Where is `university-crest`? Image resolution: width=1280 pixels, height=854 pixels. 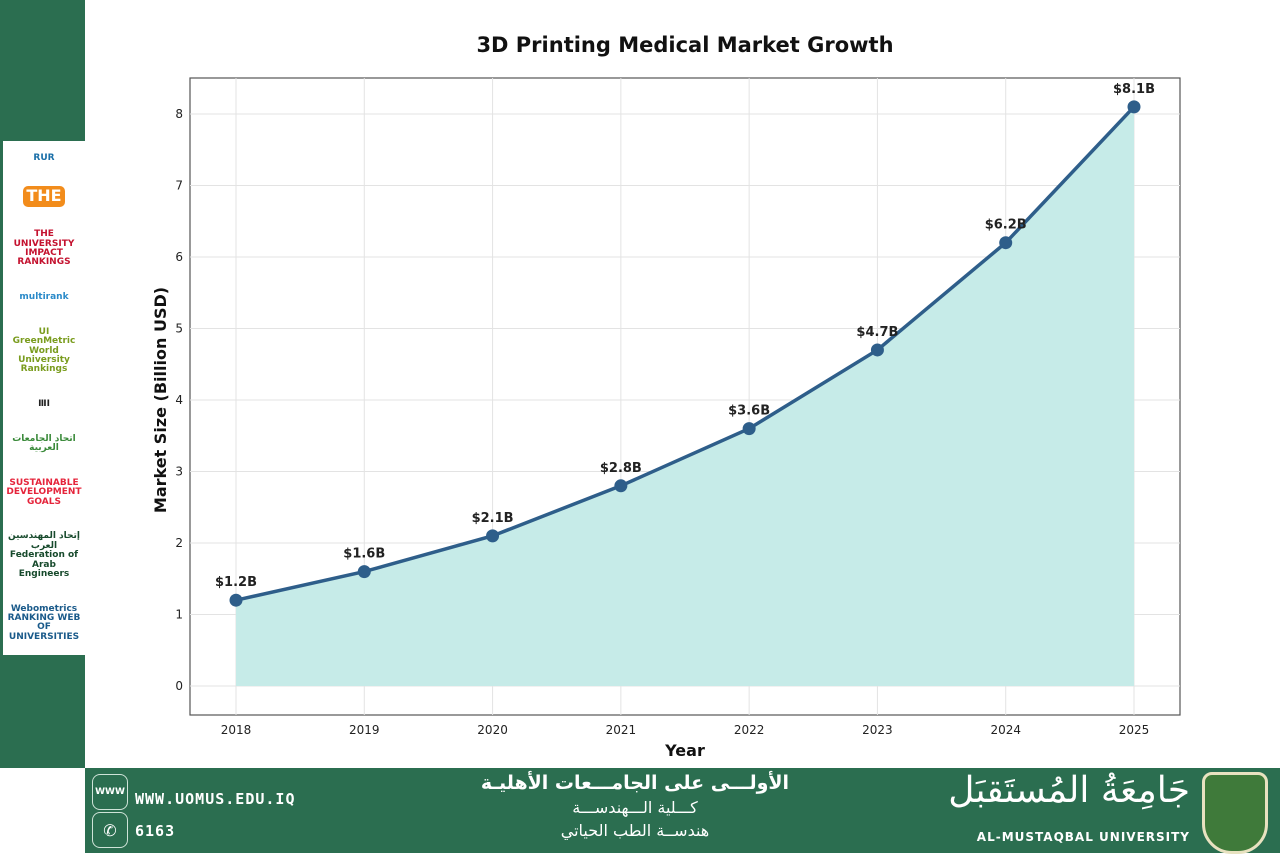 university-crest is located at coordinates (1235, 813).